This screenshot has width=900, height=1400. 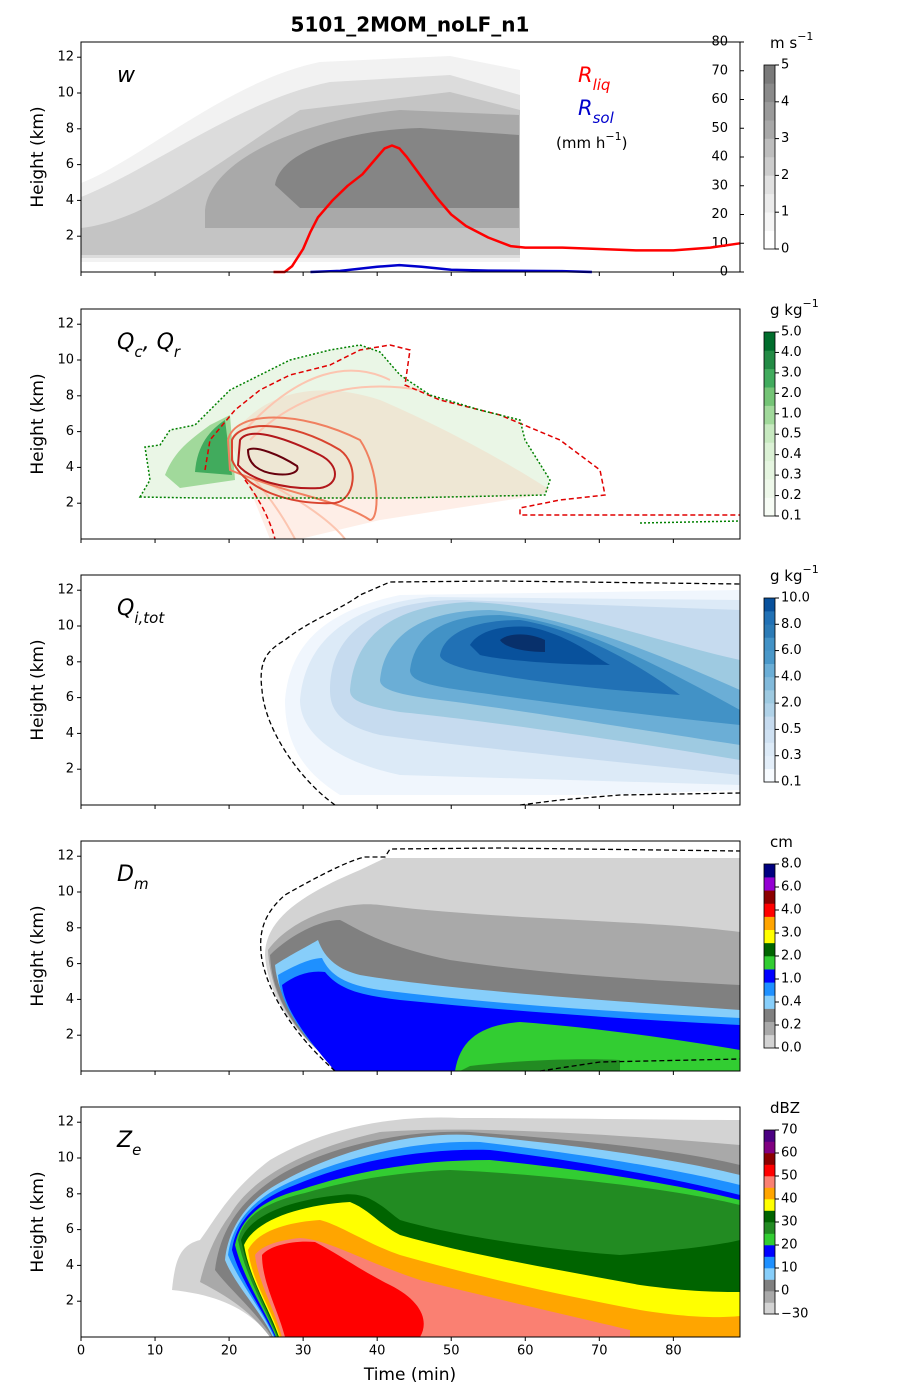 I want to click on text-part: cm, so click(x=781, y=842).